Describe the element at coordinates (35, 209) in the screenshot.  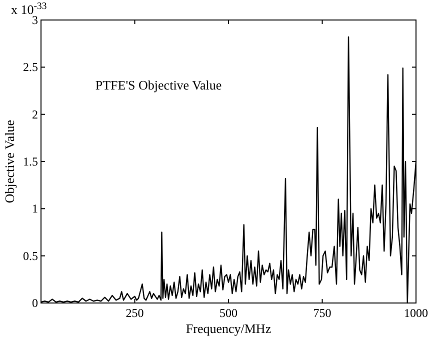
I see `y-tick-label: 1` at that location.